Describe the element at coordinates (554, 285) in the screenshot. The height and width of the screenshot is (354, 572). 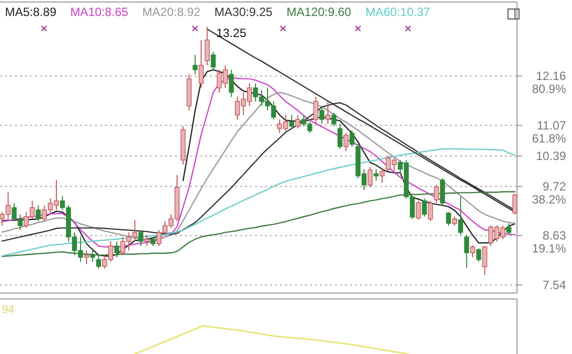
I see `y-tick-label: 7.54` at that location.